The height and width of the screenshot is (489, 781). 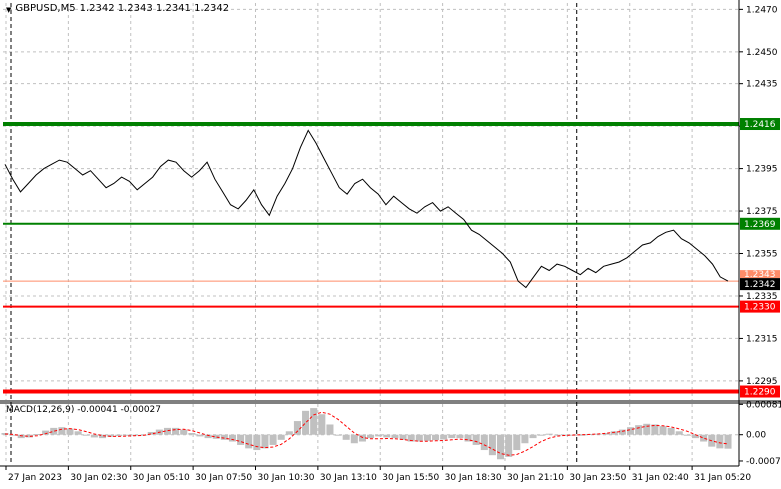 What do you see at coordinates (223, 478) in the screenshot?
I see `time-tick-label: 30 Jan 07:50` at bounding box center [223, 478].